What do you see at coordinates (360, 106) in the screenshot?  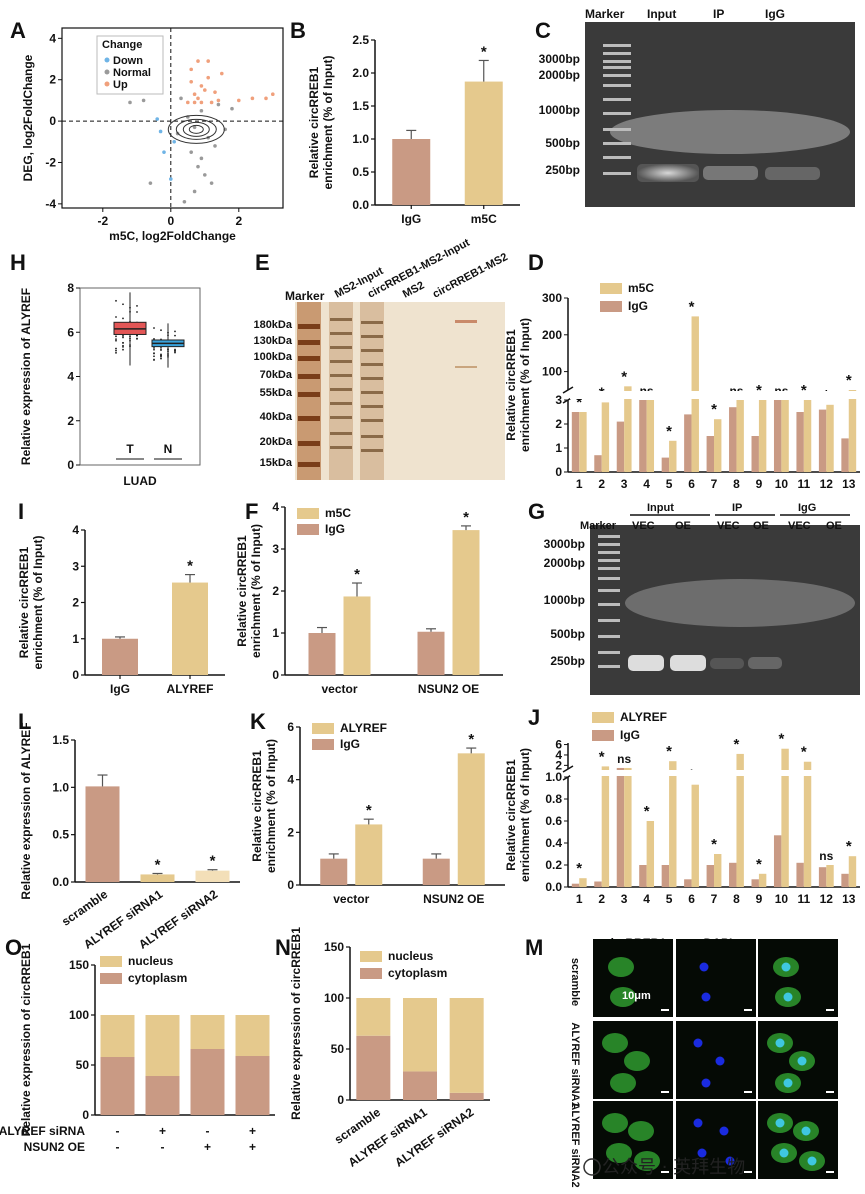 I see `B-ytick-label-3: 1.5` at bounding box center [360, 106].